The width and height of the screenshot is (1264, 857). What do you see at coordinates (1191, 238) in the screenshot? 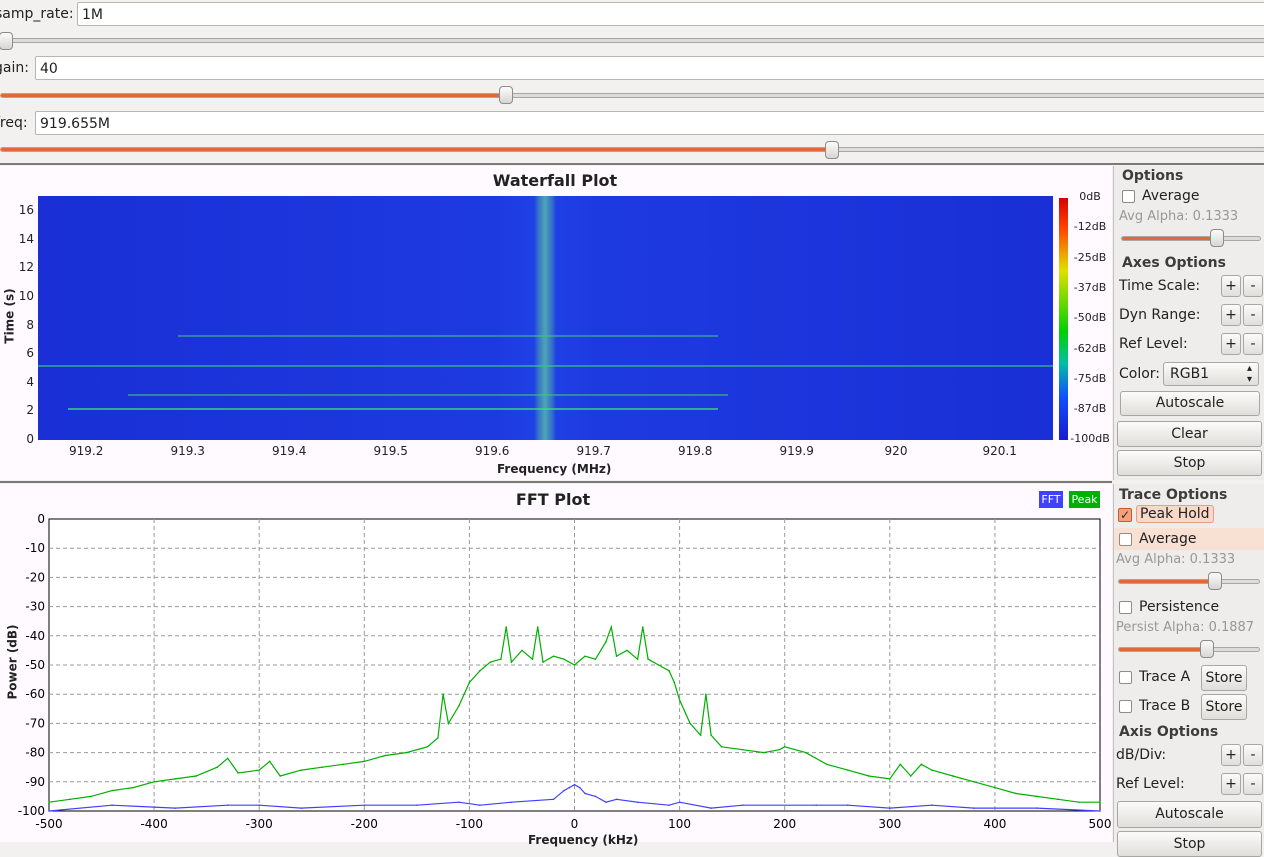
I see `wf-avg-alpha-slider` at bounding box center [1191, 238].